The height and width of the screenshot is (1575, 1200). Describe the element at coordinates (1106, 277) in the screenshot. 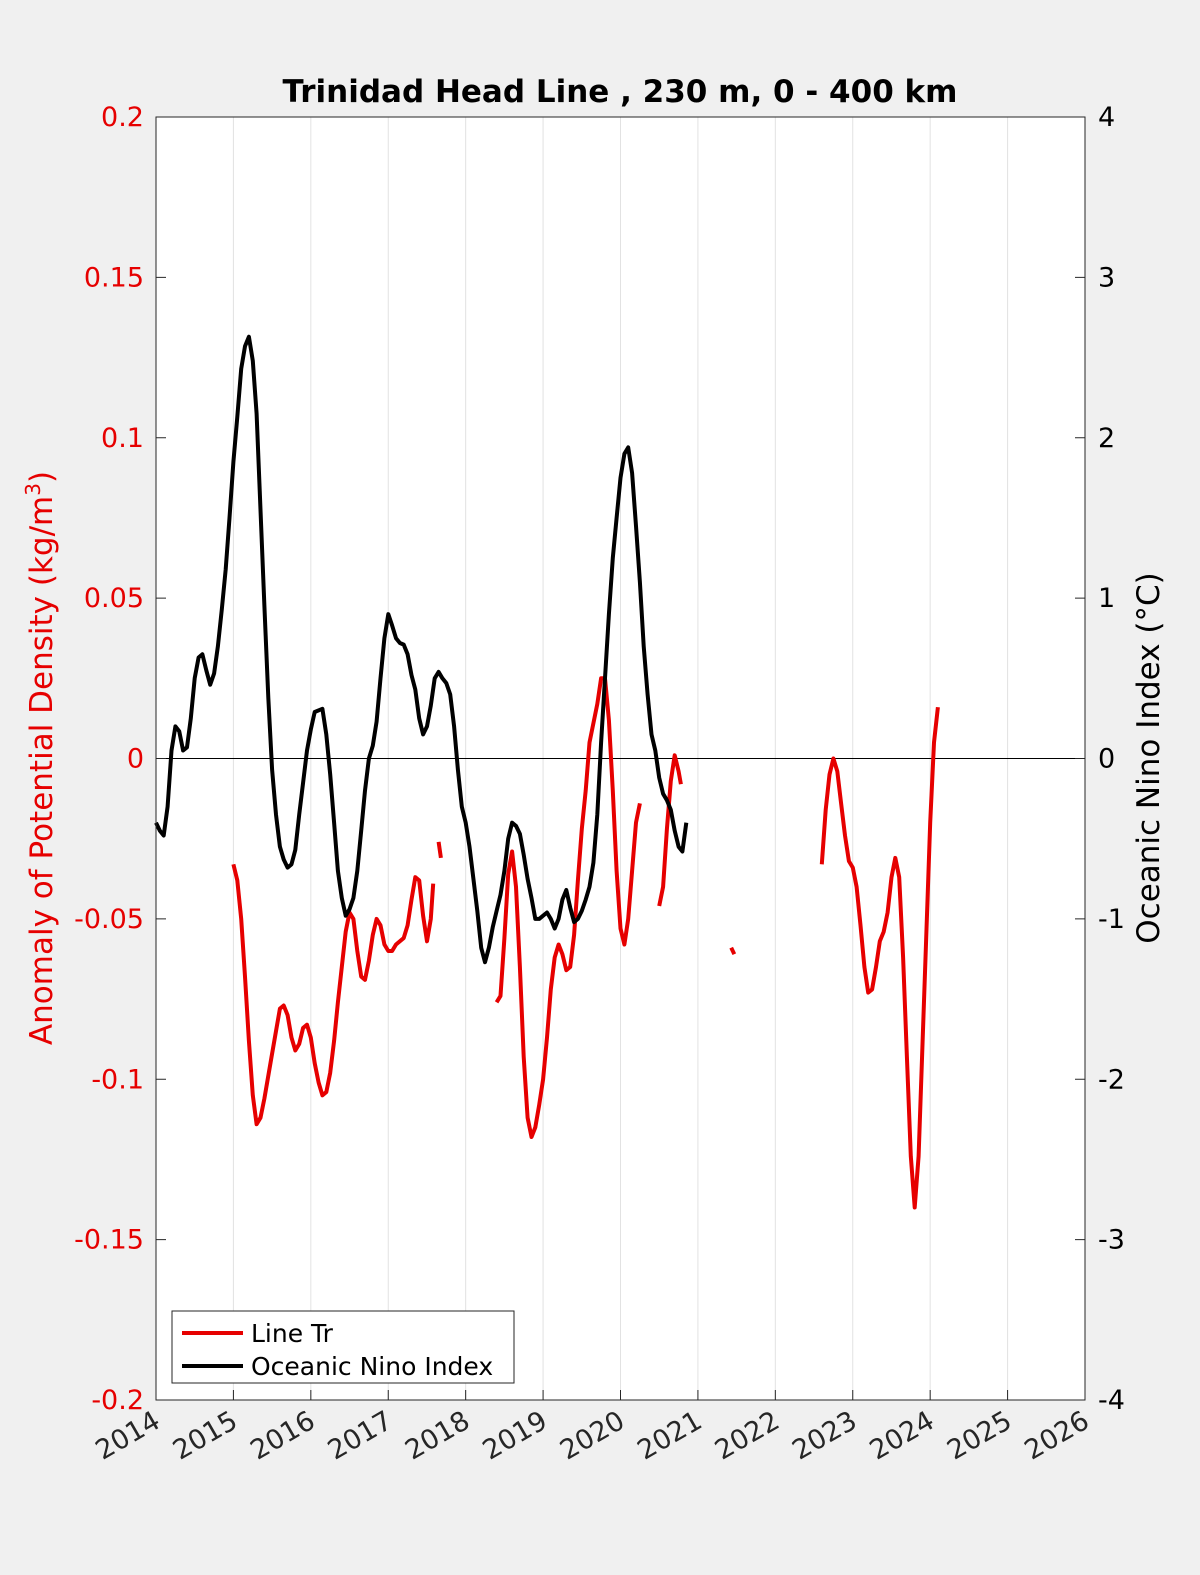

I see `right-tick-label: 3` at that location.